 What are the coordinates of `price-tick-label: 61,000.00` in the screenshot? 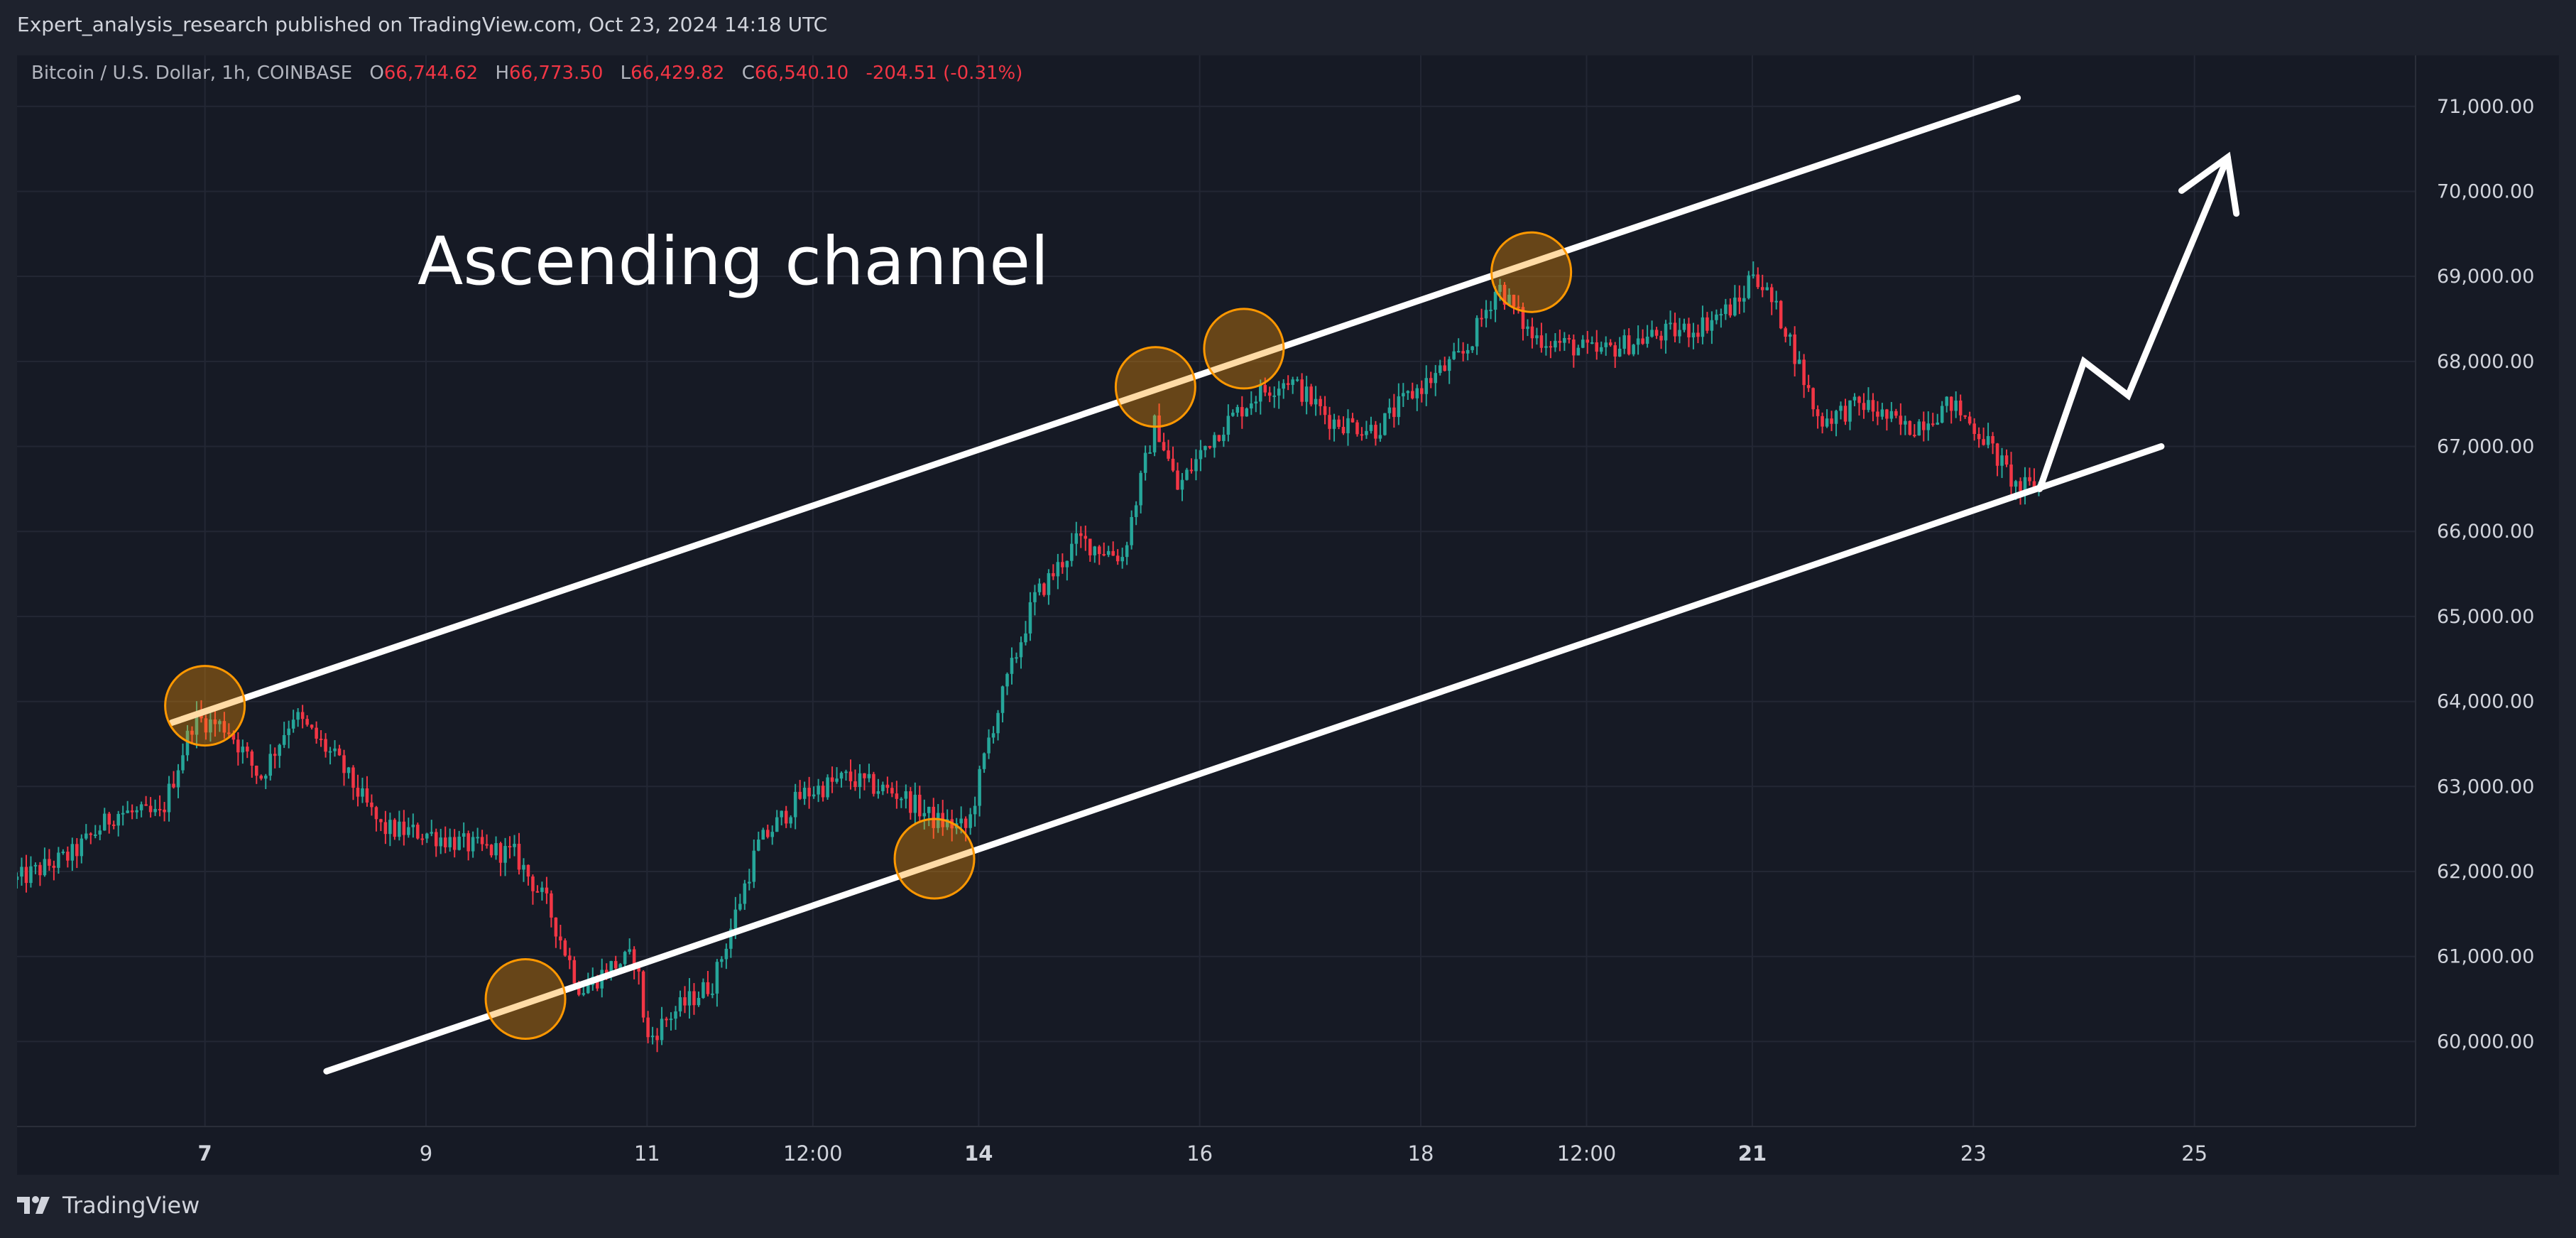 It's located at (2485, 957).